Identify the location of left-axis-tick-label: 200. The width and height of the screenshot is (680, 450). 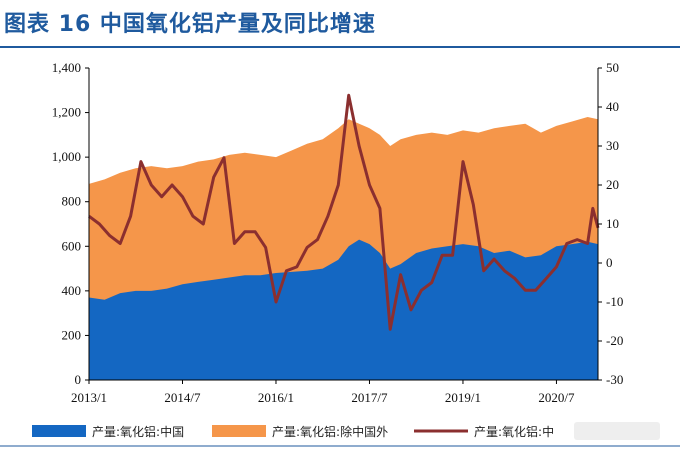
(72, 334).